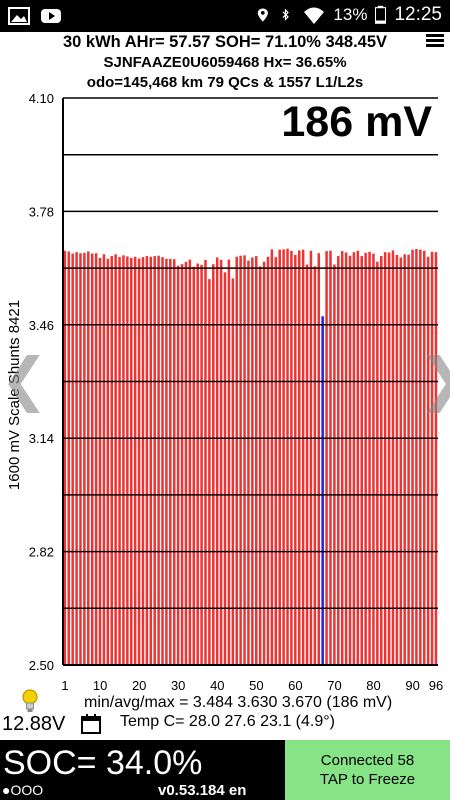  I want to click on connection-status: Connected 58, so click(367, 760).